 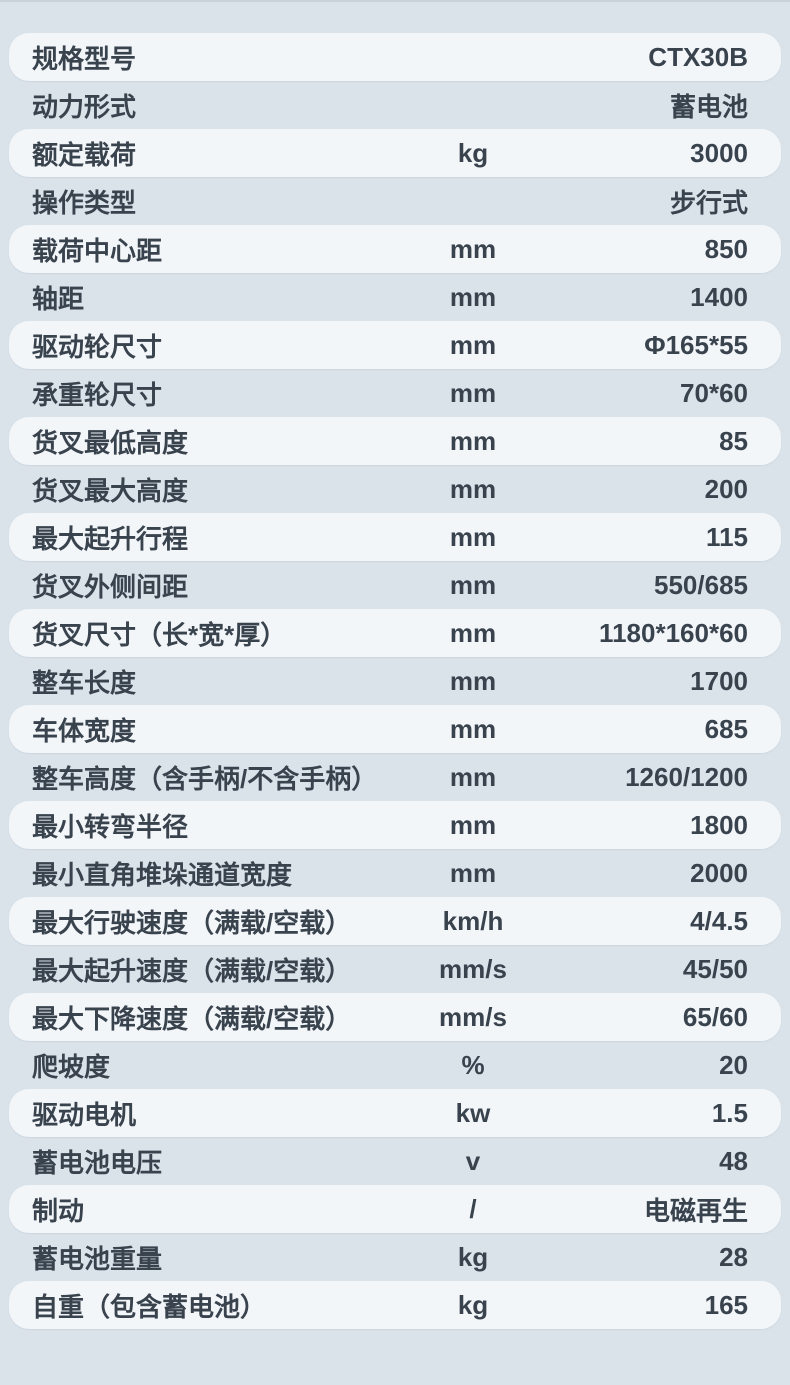 What do you see at coordinates (395, 1305) in the screenshot?
I see `spec-row: 自重（包含蓄电池） kg 165` at bounding box center [395, 1305].